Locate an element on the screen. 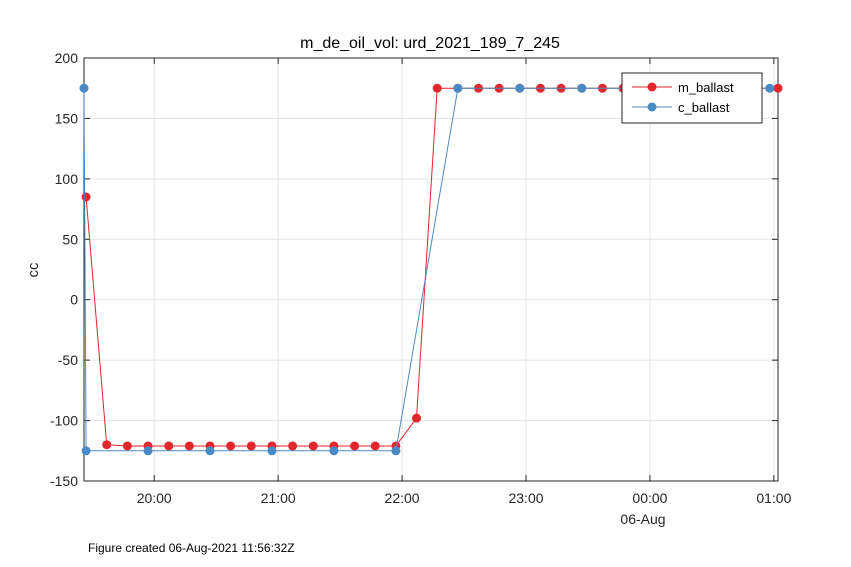 The width and height of the screenshot is (851, 567). legend: m_ballast c_ballast is located at coordinates (692, 98).